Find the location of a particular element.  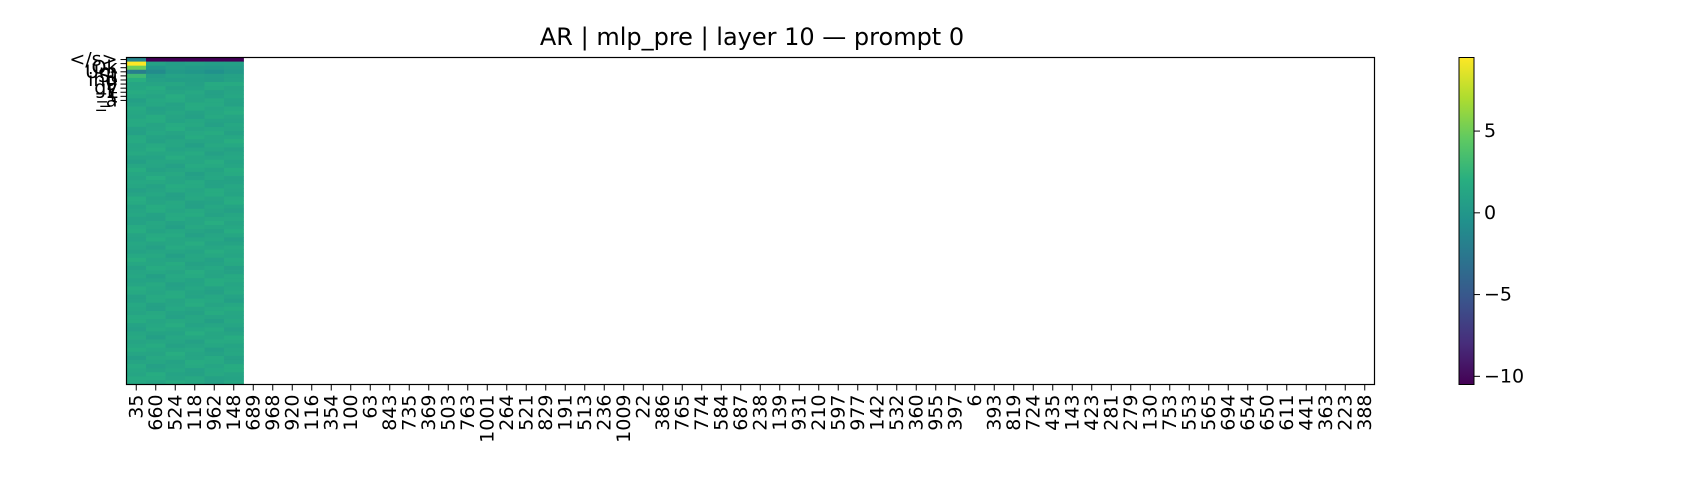

x-tick-label: 565 is located at coordinates (1209, 413).